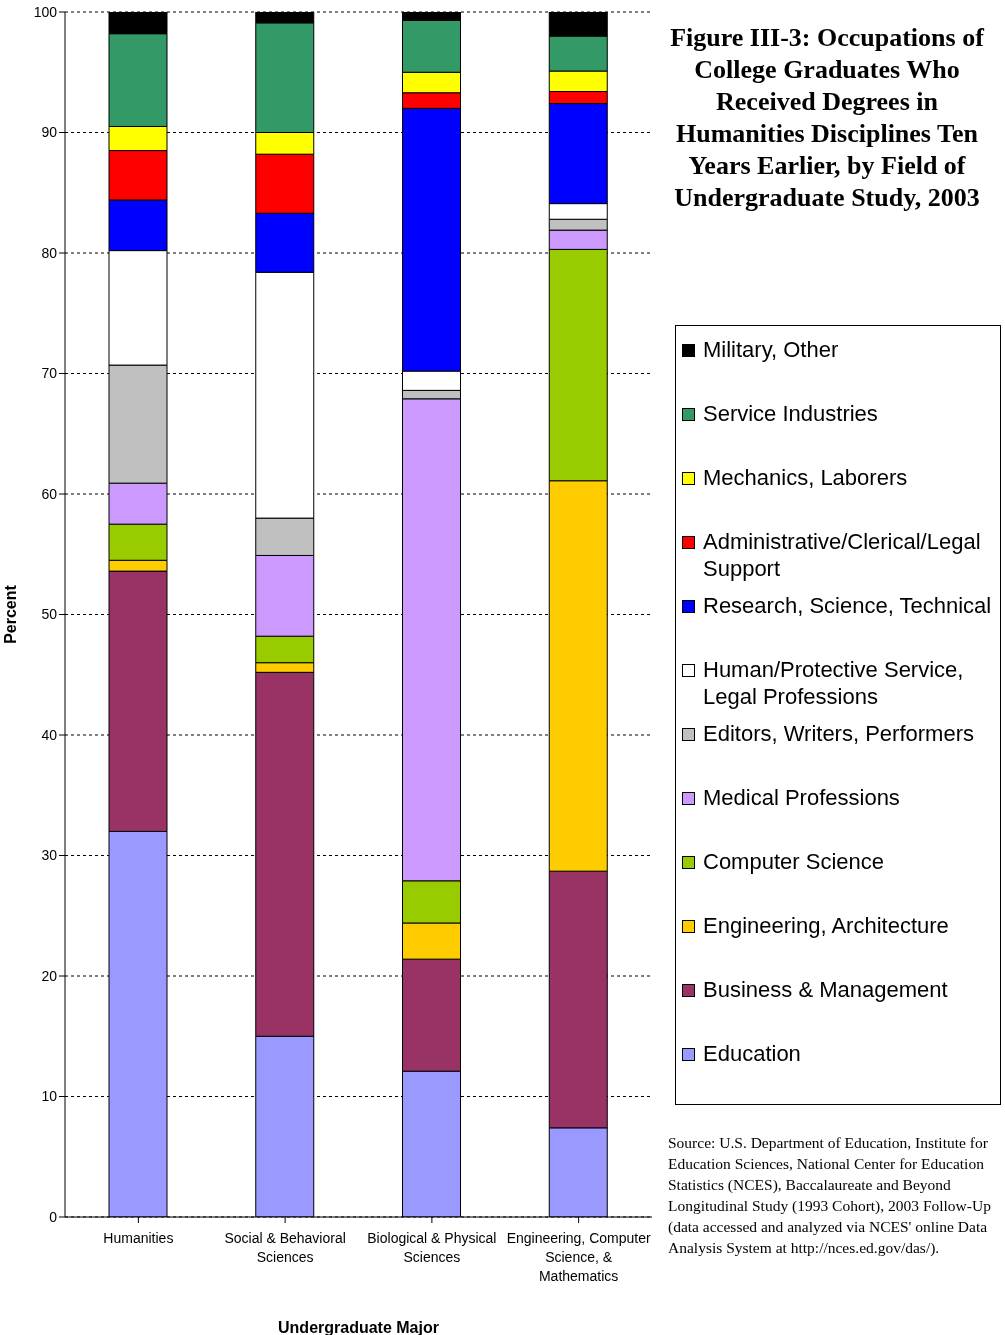 The height and width of the screenshot is (1335, 1005). What do you see at coordinates (790, 413) in the screenshot?
I see `legend-label: Service Industries` at bounding box center [790, 413].